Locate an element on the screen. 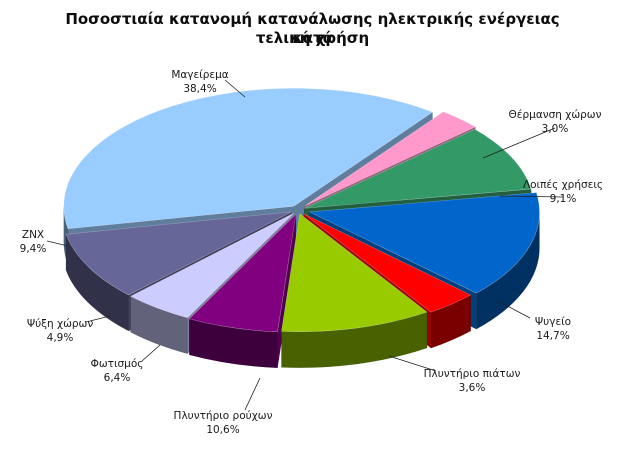 Image resolution: width=625 pixels, height=449 pixels. slice-label-2: Λοιπές χρήσεις is located at coordinates (563, 185).